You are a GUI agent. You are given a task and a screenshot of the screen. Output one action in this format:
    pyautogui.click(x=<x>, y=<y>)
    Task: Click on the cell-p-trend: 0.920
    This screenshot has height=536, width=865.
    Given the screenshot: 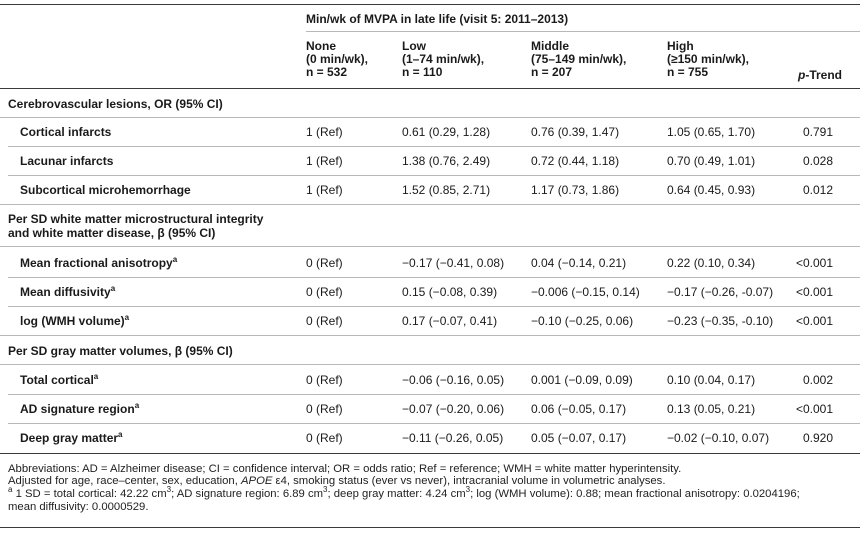 What is the action you would take?
    pyautogui.click(x=817, y=438)
    